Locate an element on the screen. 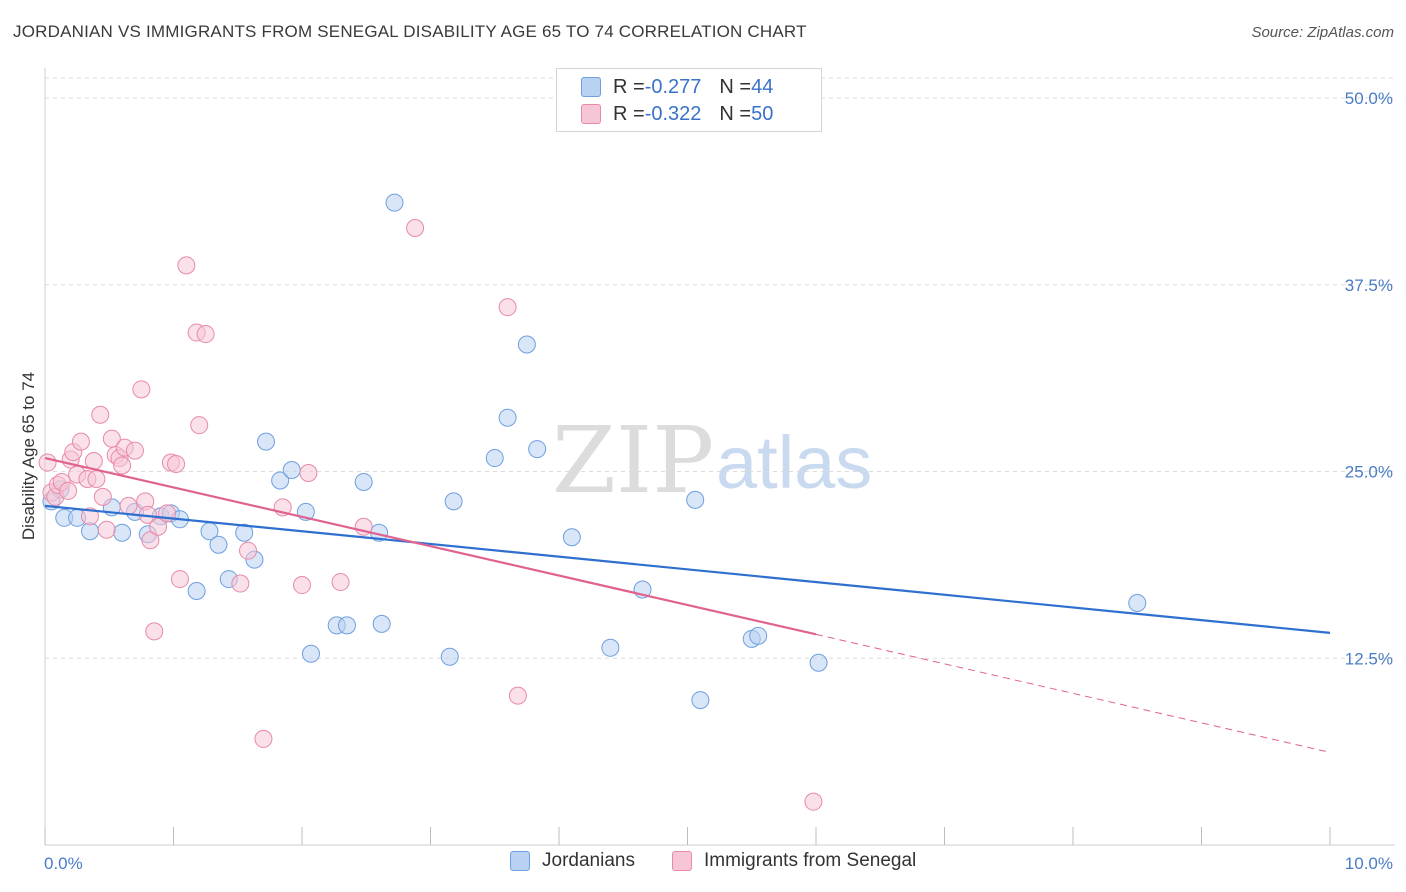 Image resolution: width=1406 pixels, height=892 pixels. x-tick-label-0: 0.0% is located at coordinates (63, 863).